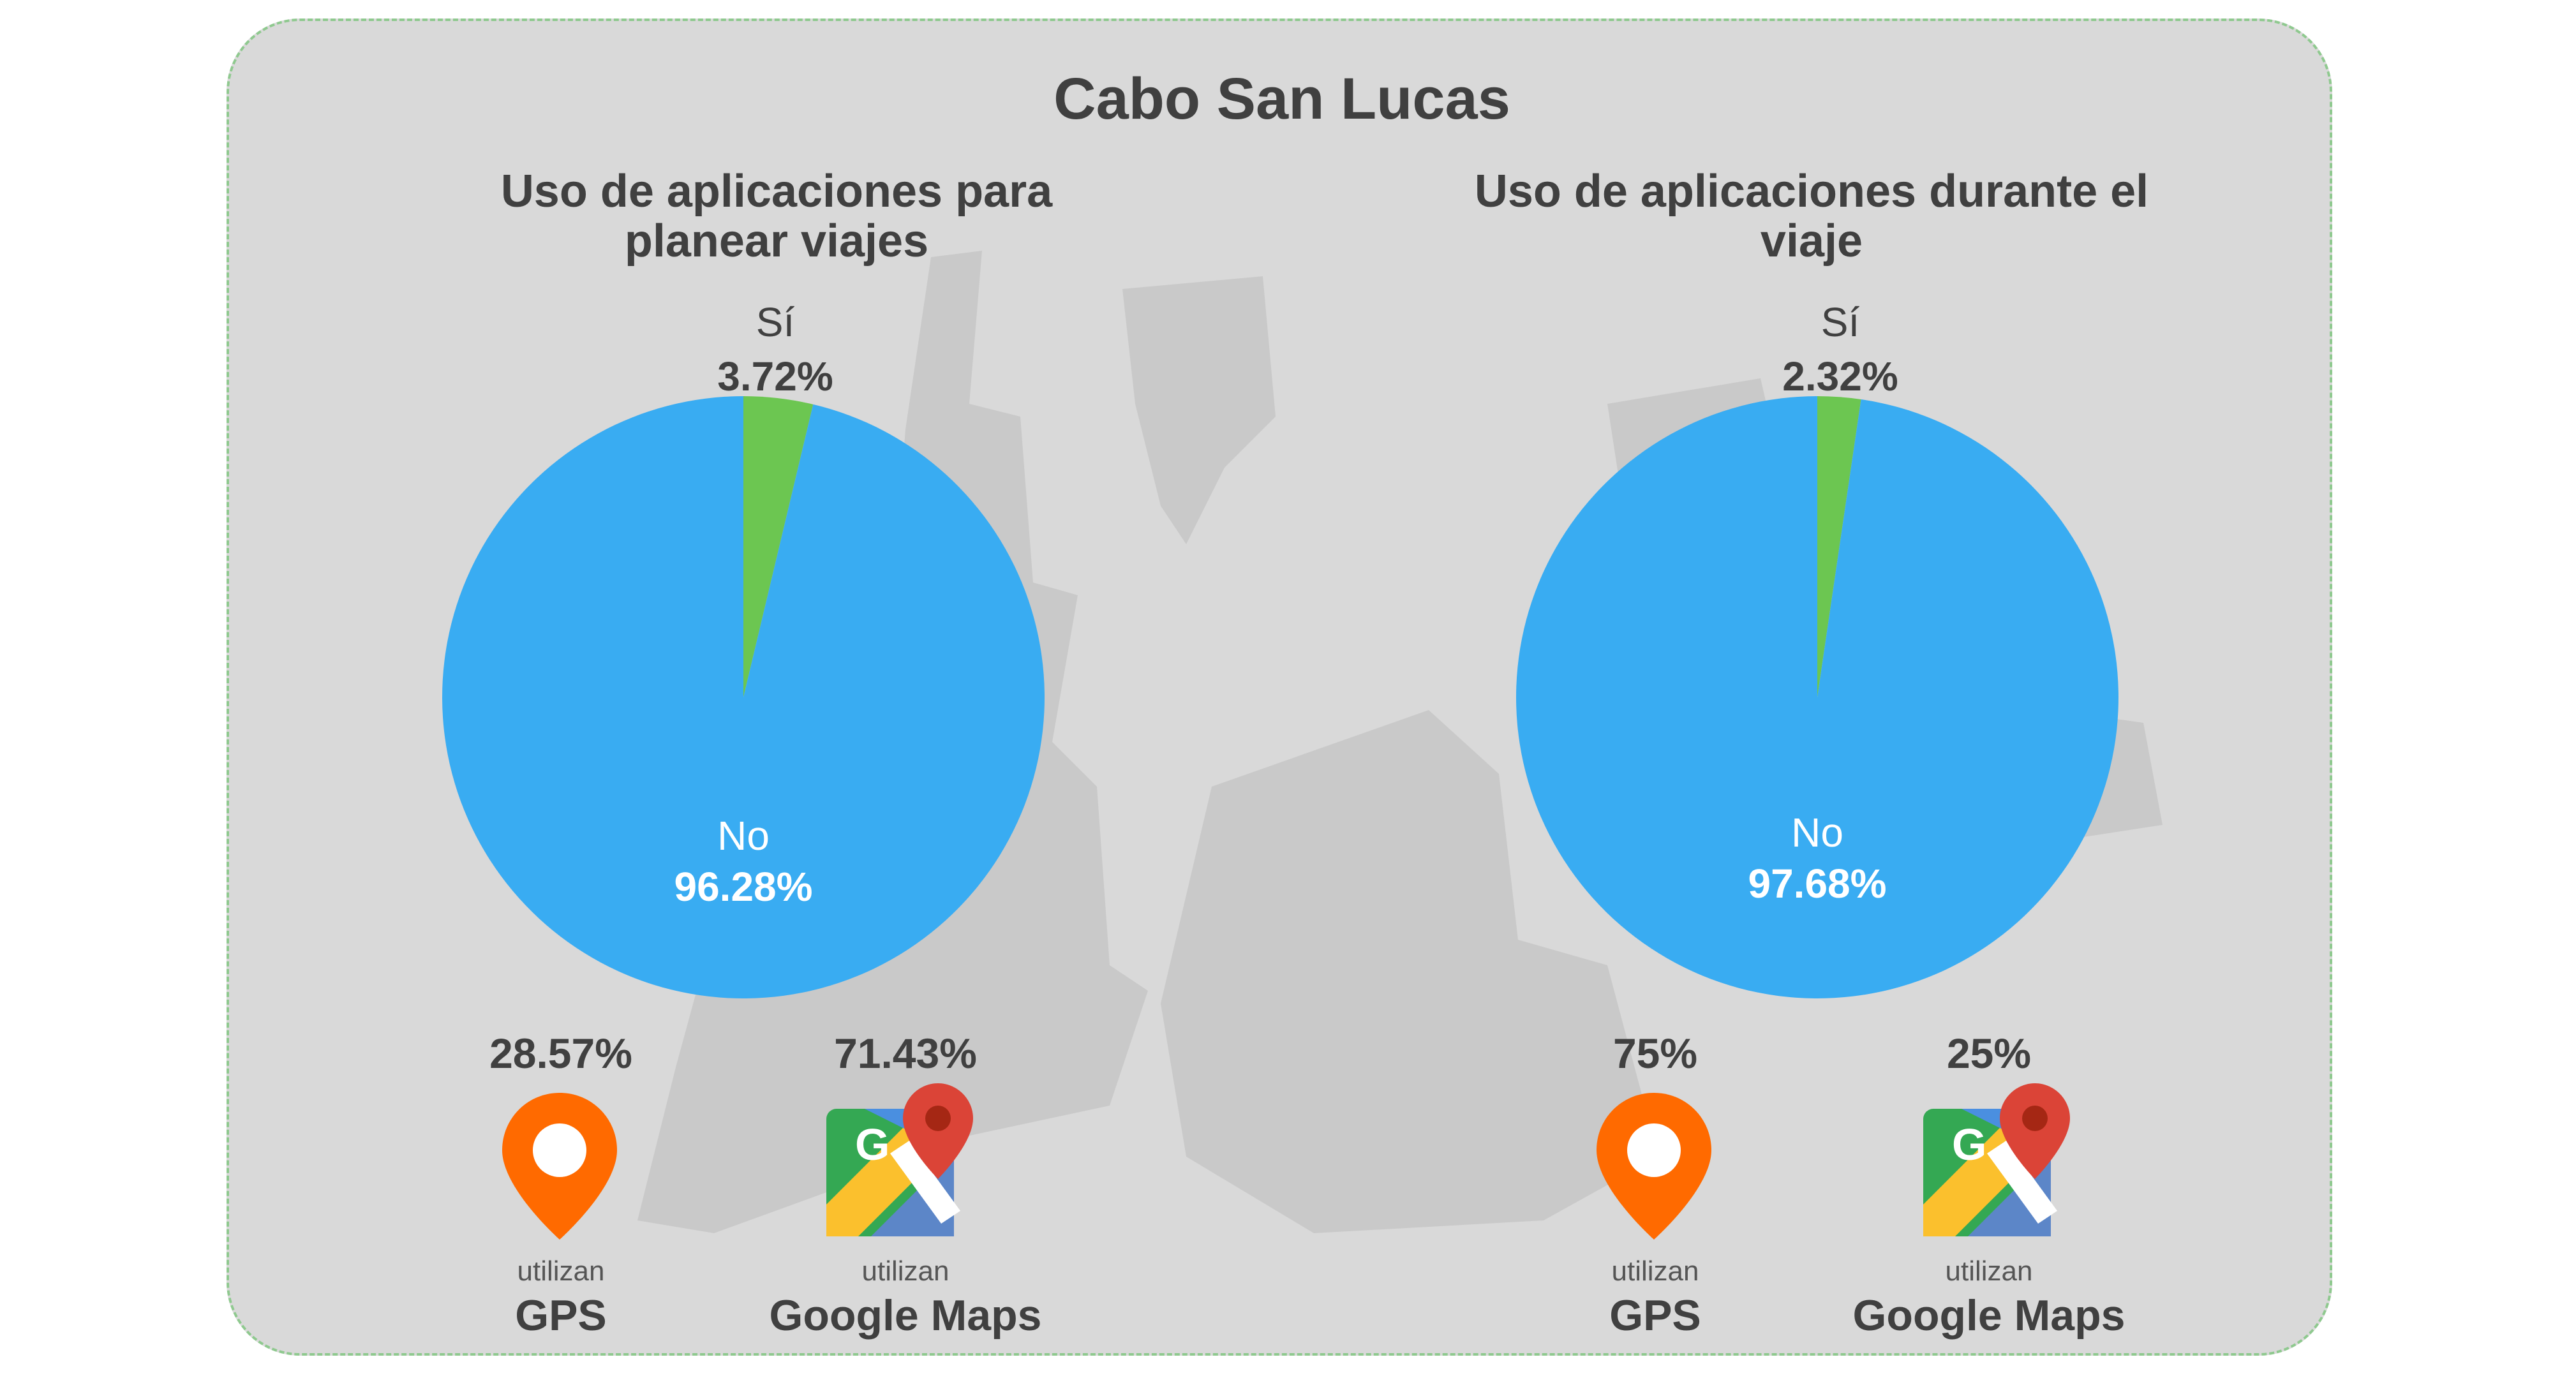  What do you see at coordinates (775, 376) in the screenshot?
I see `pie-1-si-value: 3.72%` at bounding box center [775, 376].